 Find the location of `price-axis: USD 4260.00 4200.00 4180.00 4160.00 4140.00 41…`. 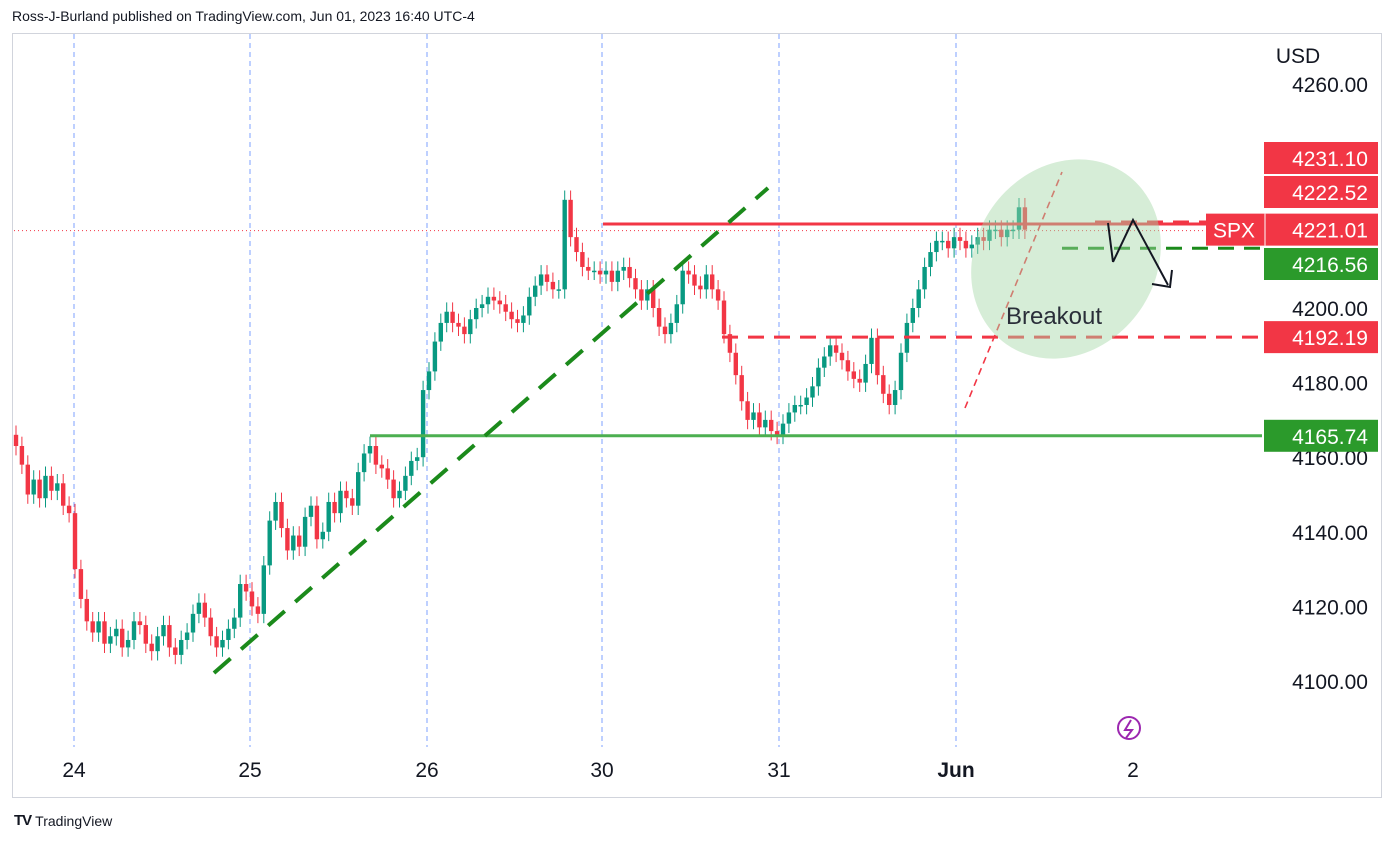

price-axis: USD 4260.00 4200.00 4180.00 4160.00 4140.00 41… is located at coordinates (1322, 369).